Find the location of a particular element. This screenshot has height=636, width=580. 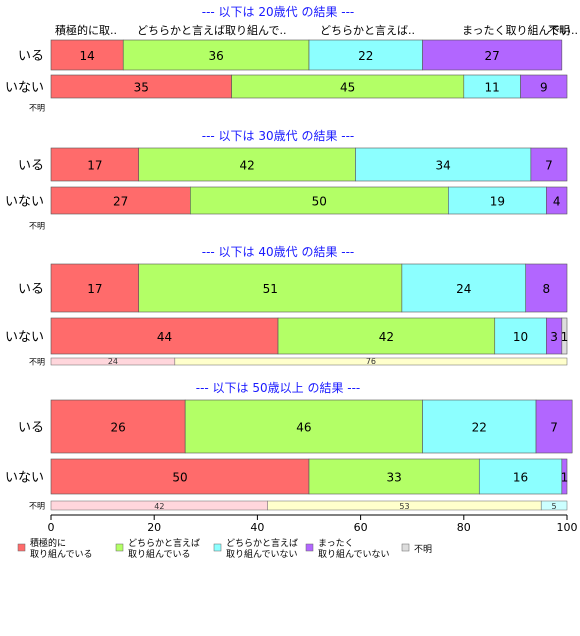

data-label: 11 is located at coordinates (492, 88).